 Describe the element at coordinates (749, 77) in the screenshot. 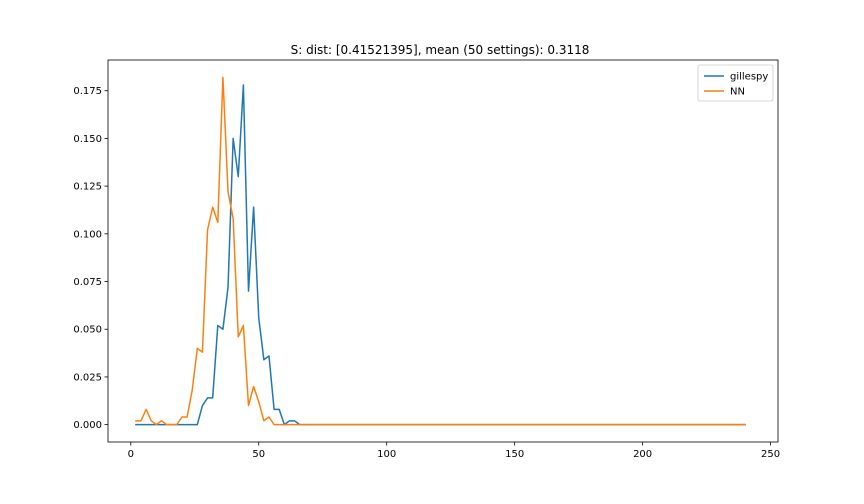

I see `legend-label-gillespy: gillespy` at that location.